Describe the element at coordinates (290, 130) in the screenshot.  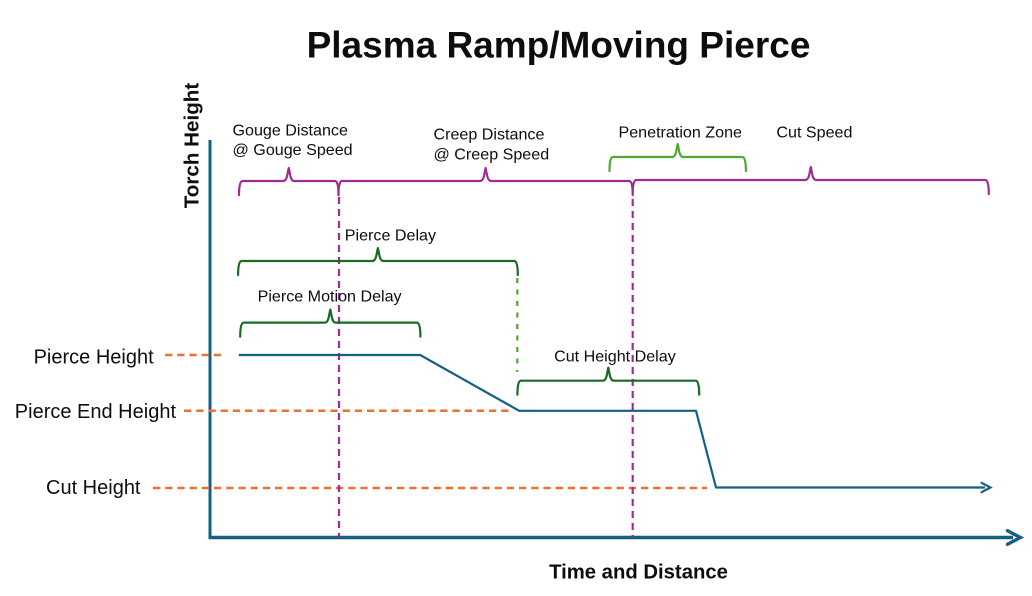
I see `svg-text: Gouge Distance` at that location.